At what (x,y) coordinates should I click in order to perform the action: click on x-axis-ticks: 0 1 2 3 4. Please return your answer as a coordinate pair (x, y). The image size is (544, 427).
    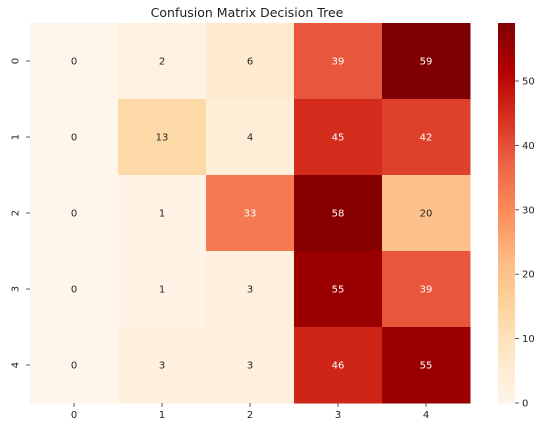
    Looking at the image, I should click on (250, 412).